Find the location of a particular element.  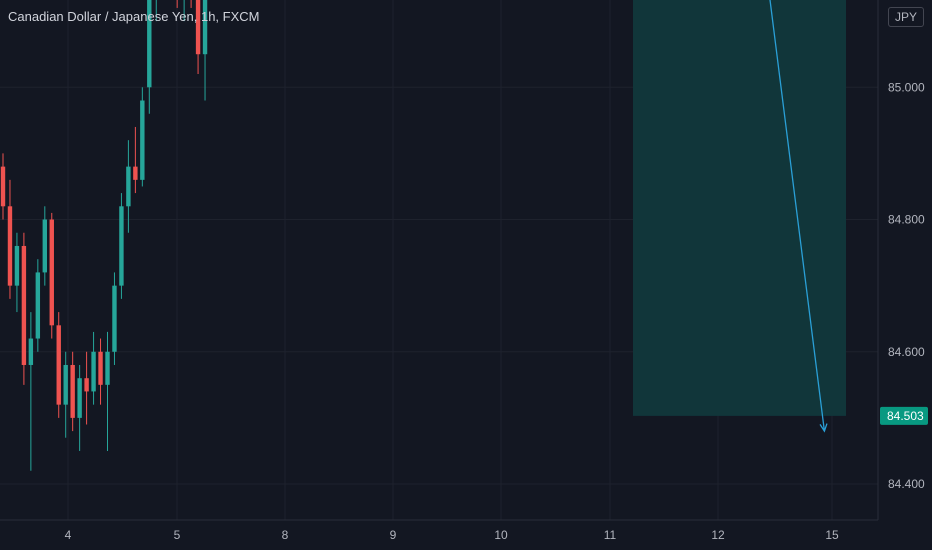

time-tick-label: 15 is located at coordinates (832, 535).